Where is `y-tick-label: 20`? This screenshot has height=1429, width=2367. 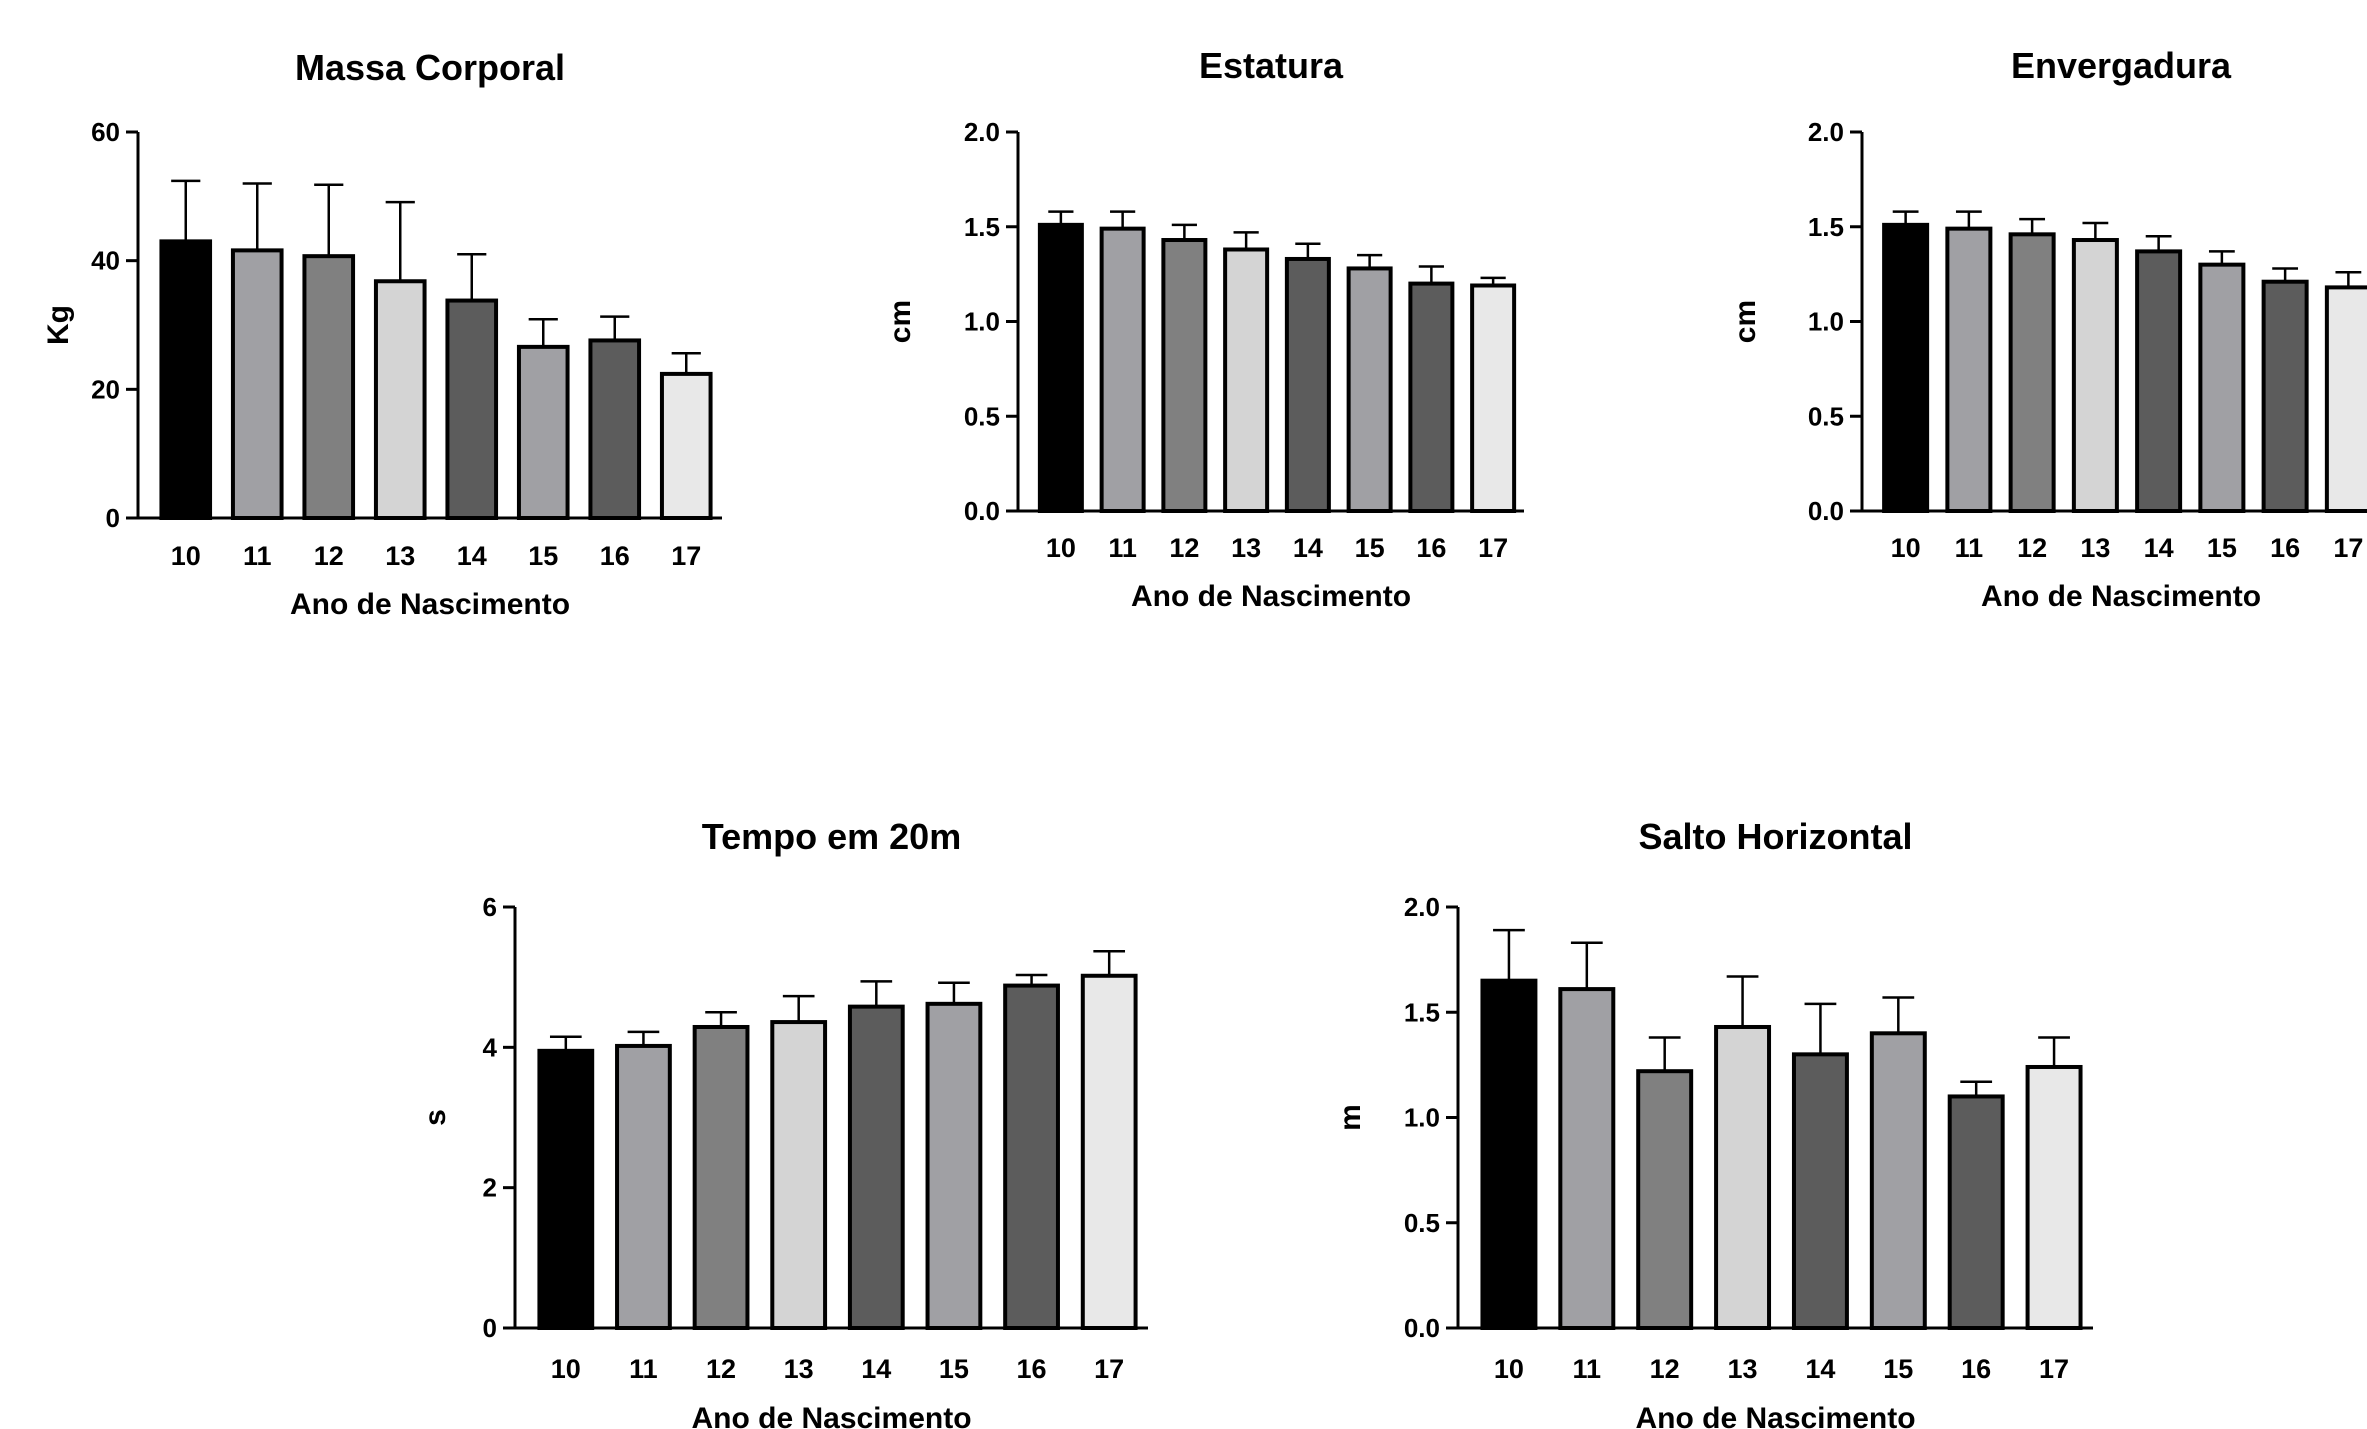 y-tick-label: 20 is located at coordinates (105, 389).